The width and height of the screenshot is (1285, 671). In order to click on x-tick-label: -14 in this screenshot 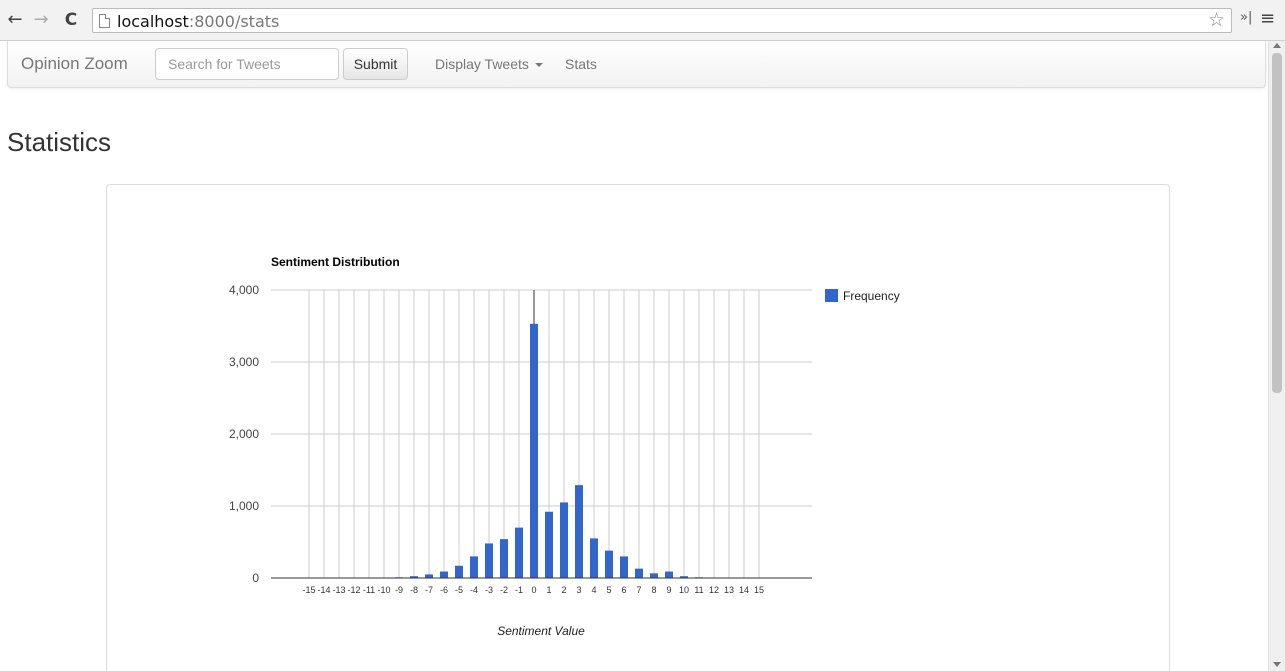, I will do `click(323, 590)`.